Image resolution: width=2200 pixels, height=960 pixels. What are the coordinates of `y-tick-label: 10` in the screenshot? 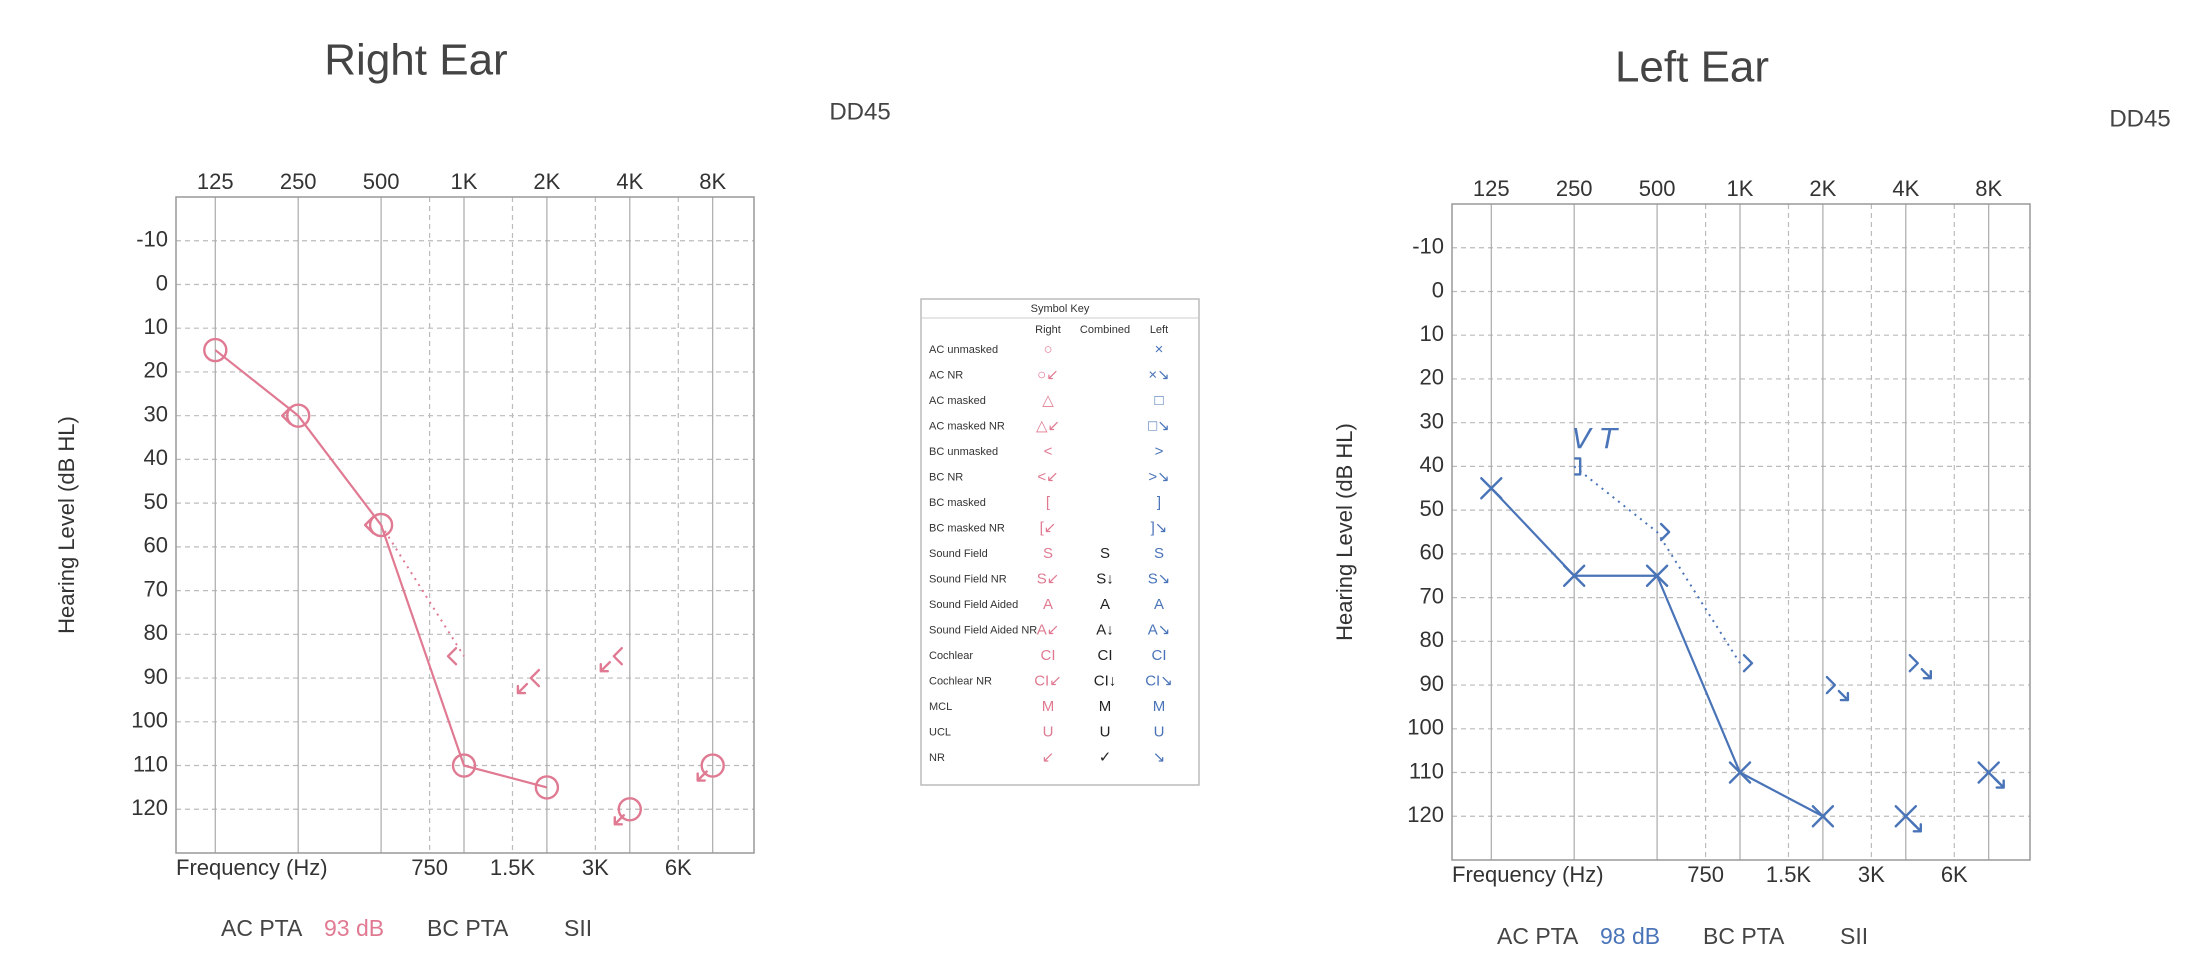 It's located at (156, 326).